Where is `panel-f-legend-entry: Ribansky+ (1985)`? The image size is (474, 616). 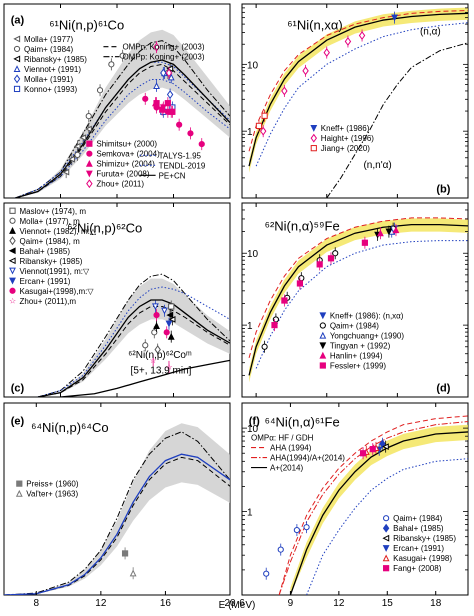 panel-f-legend-entry: Ribansky+ (1985) is located at coordinates (424, 538).